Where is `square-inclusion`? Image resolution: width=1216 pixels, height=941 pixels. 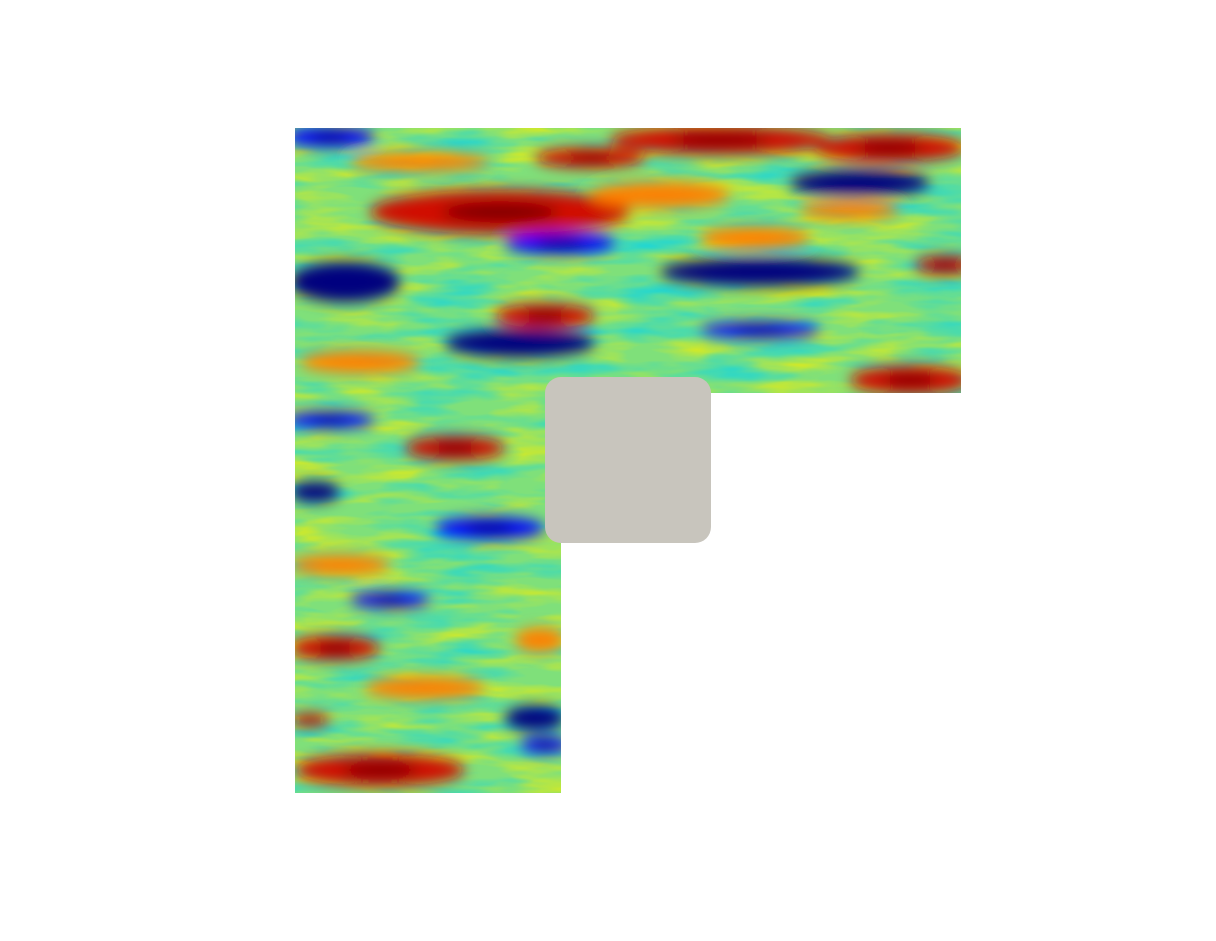 square-inclusion is located at coordinates (628, 460).